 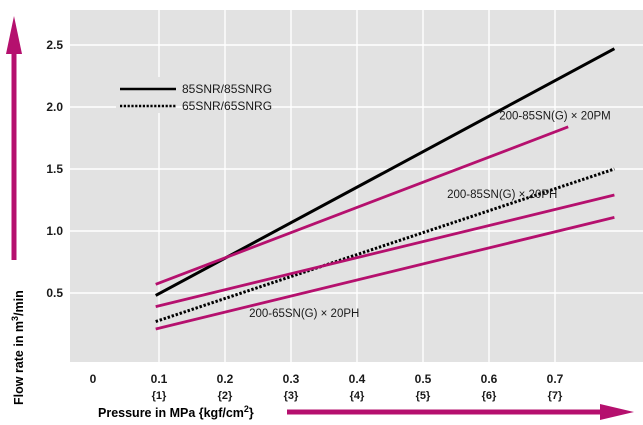 I want to click on x-axis-title-text: Pressure in MPa {kgf/cm, so click(x=171, y=413).